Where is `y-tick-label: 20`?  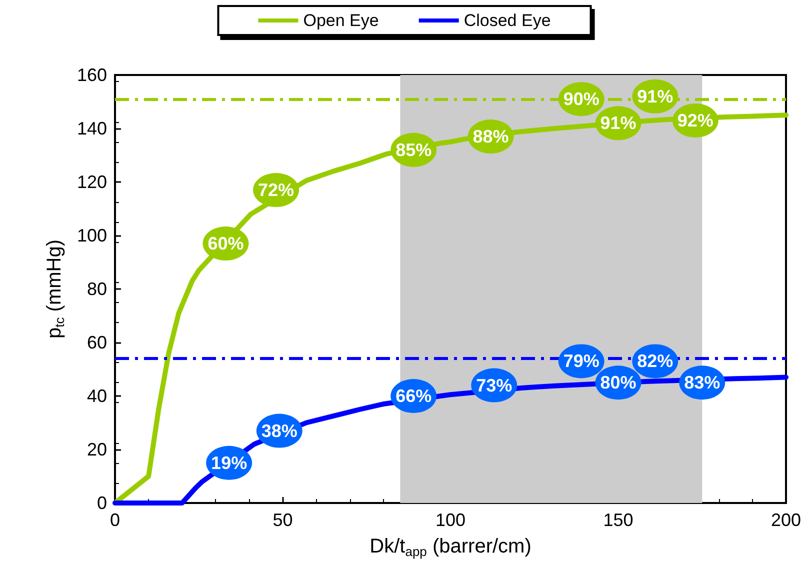 y-tick-label: 20 is located at coordinates (96, 450).